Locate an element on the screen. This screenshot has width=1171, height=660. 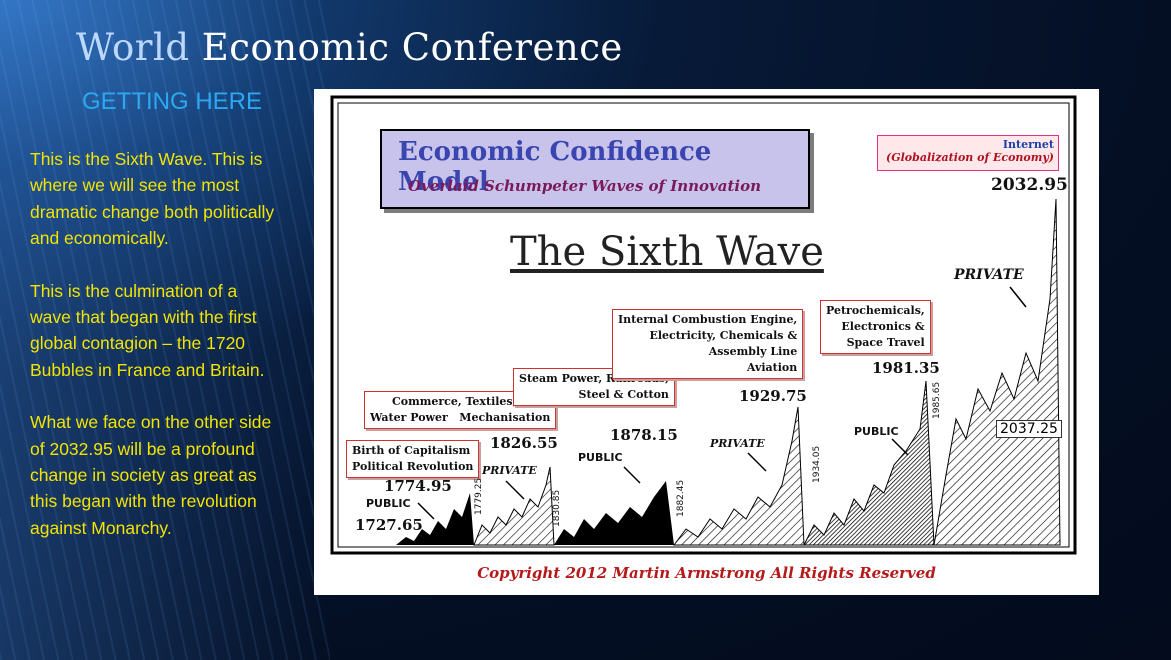
value-1882: 1882.45 is located at coordinates (681, 498).